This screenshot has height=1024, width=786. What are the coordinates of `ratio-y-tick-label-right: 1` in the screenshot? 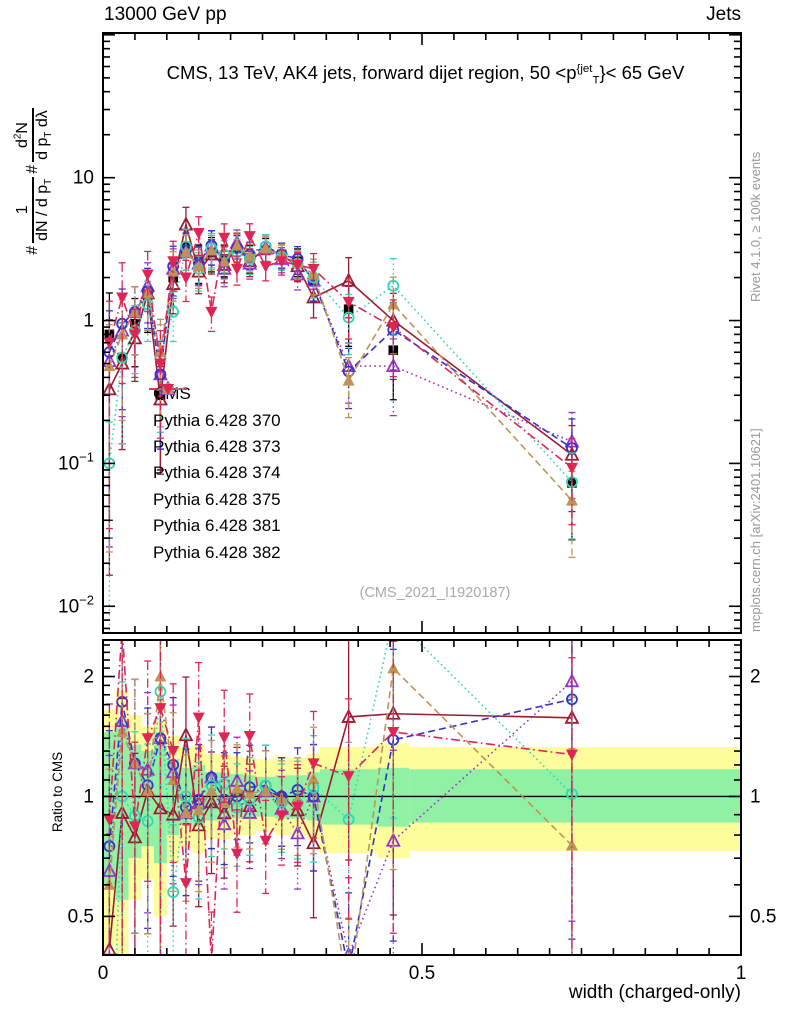 It's located at (755, 796).